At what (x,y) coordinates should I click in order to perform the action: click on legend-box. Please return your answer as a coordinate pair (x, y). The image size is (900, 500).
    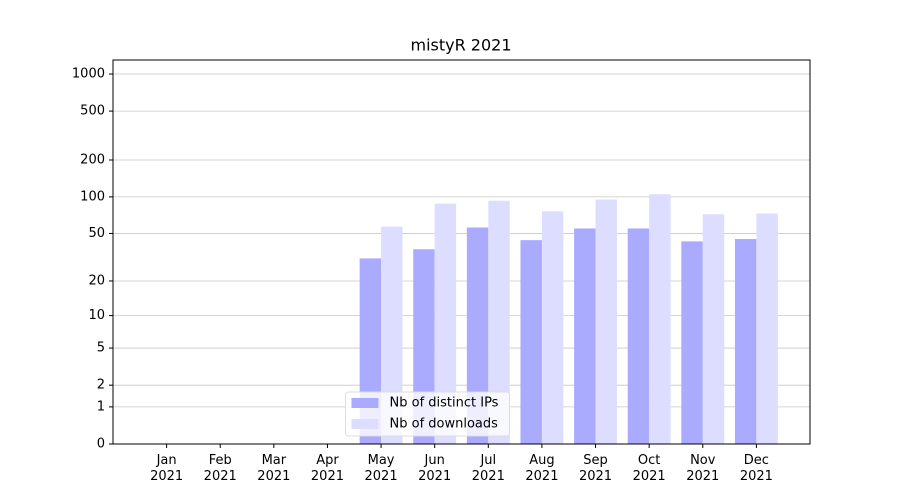
    Looking at the image, I should click on (427, 414).